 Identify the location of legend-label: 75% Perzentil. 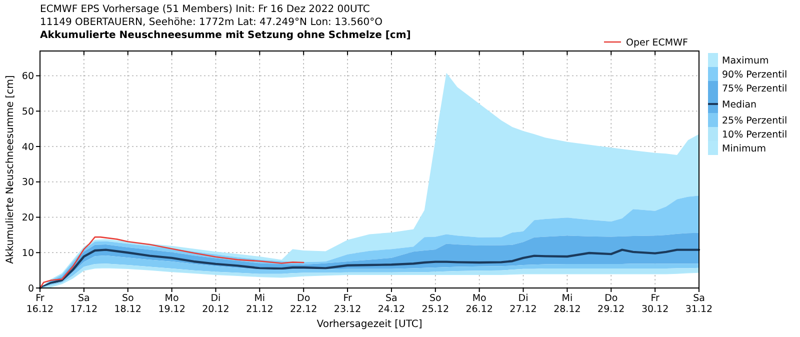
(755, 88).